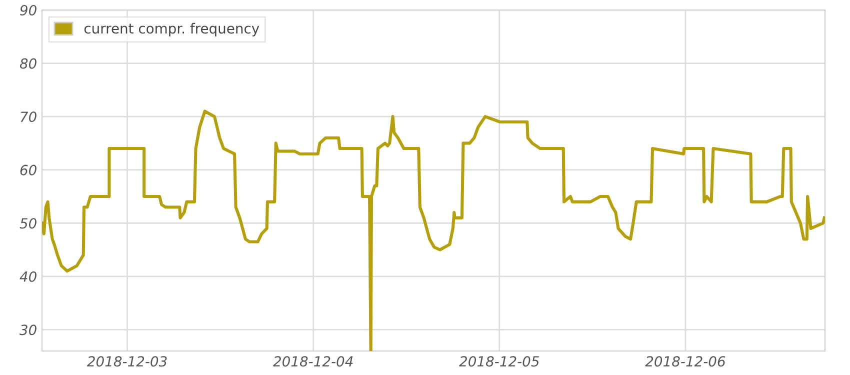 This screenshot has width=850, height=375. What do you see at coordinates (28, 117) in the screenshot?
I see `y-tick-label: 70` at bounding box center [28, 117].